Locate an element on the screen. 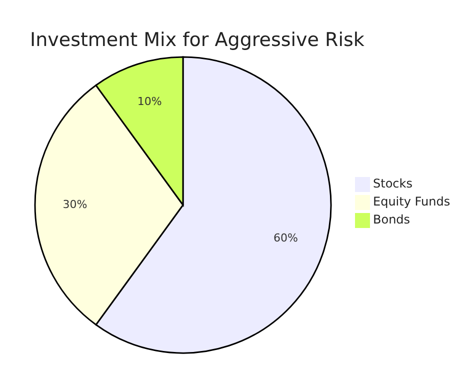 This screenshot has height=374, width=465. legend-label: Stocks is located at coordinates (392, 183).